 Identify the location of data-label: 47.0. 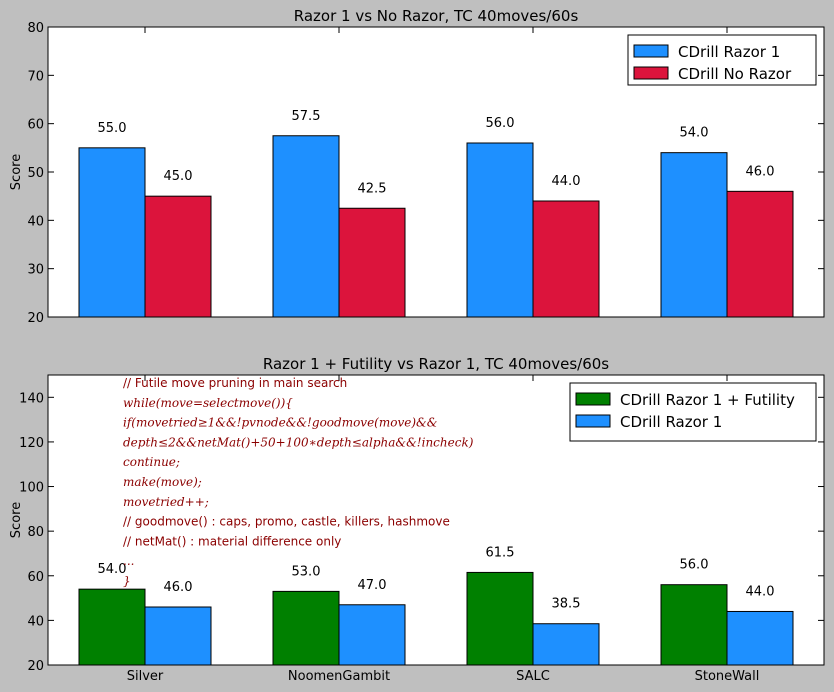
(372, 585).